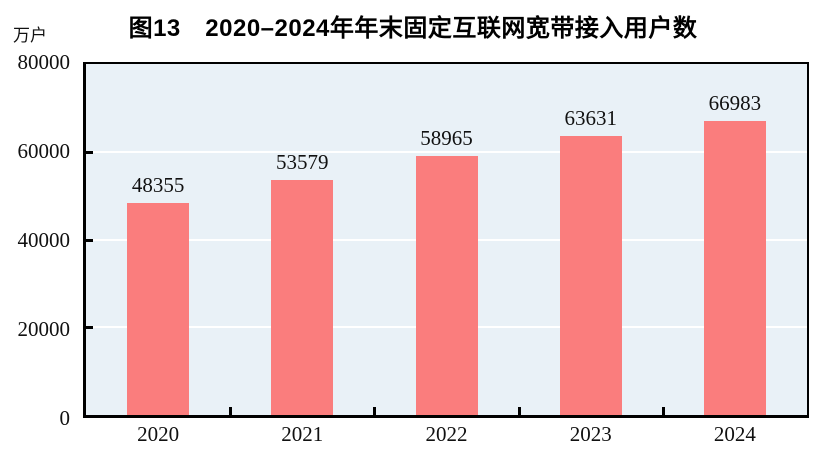 This screenshot has height=464, width=826. I want to click on x-axis-label-2021: 2021, so click(302, 434).